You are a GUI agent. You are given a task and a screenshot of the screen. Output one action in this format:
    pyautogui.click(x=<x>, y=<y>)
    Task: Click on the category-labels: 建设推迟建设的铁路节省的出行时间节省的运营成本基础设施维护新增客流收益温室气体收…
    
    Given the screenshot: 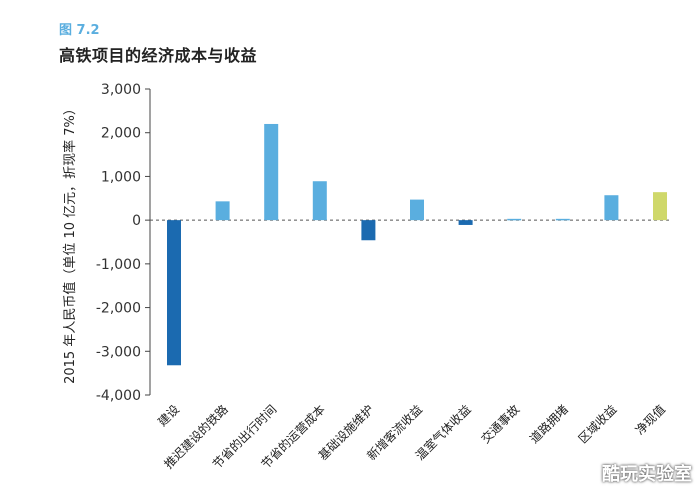 What is the action you would take?
    pyautogui.click(x=411, y=437)
    